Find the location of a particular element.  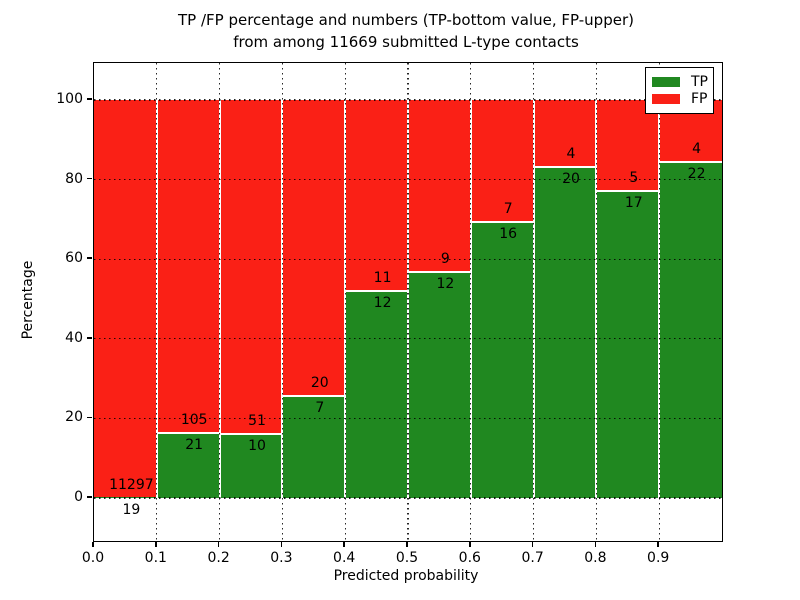

tp-count-label: 10 is located at coordinates (257, 445).